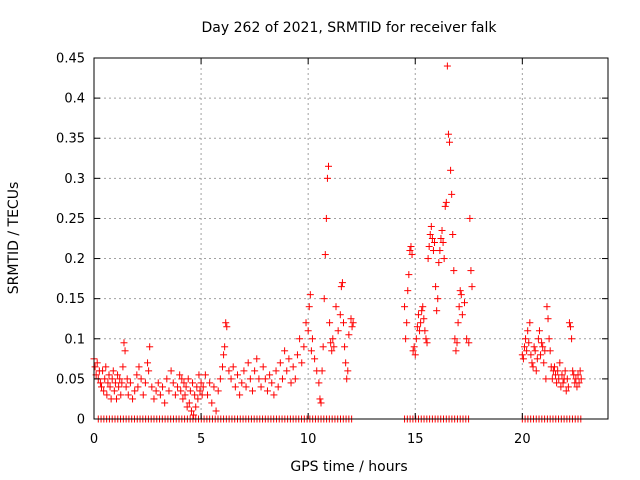 Image resolution: width=640 pixels, height=480 pixels. Describe the element at coordinates (14, 238) in the screenshot. I see `y-axis-label: SRMTID / TECUs` at that location.